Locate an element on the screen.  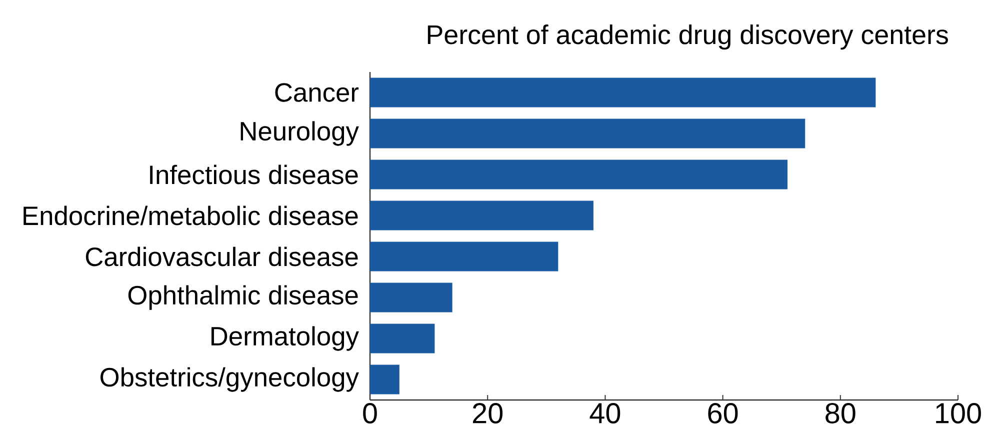
chart-title: Percent of academic drug discovery centers is located at coordinates (688, 37).